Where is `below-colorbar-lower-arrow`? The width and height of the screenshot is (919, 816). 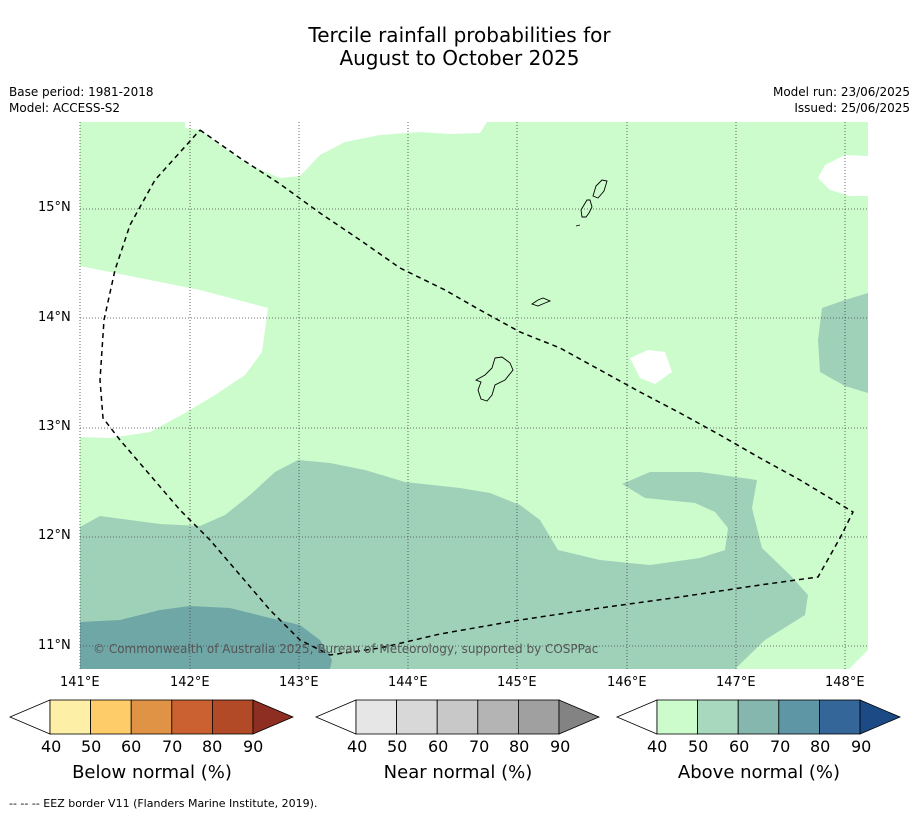
below-colorbar-lower-arrow is located at coordinates (29, 717).